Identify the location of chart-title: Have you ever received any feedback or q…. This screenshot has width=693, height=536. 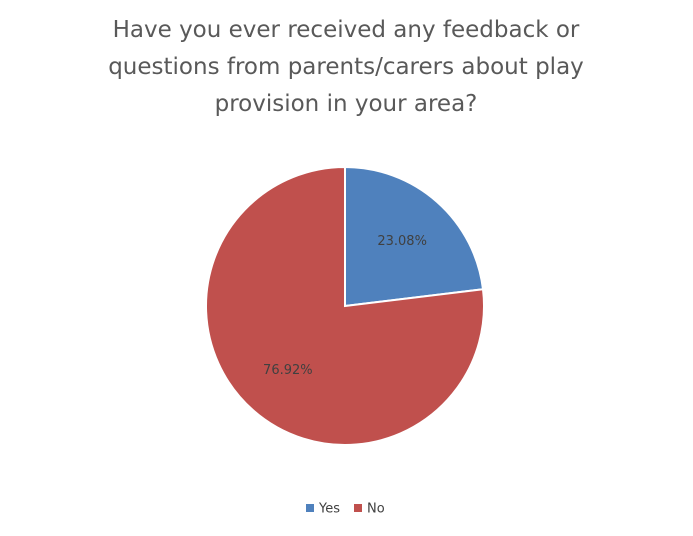
(346, 67).